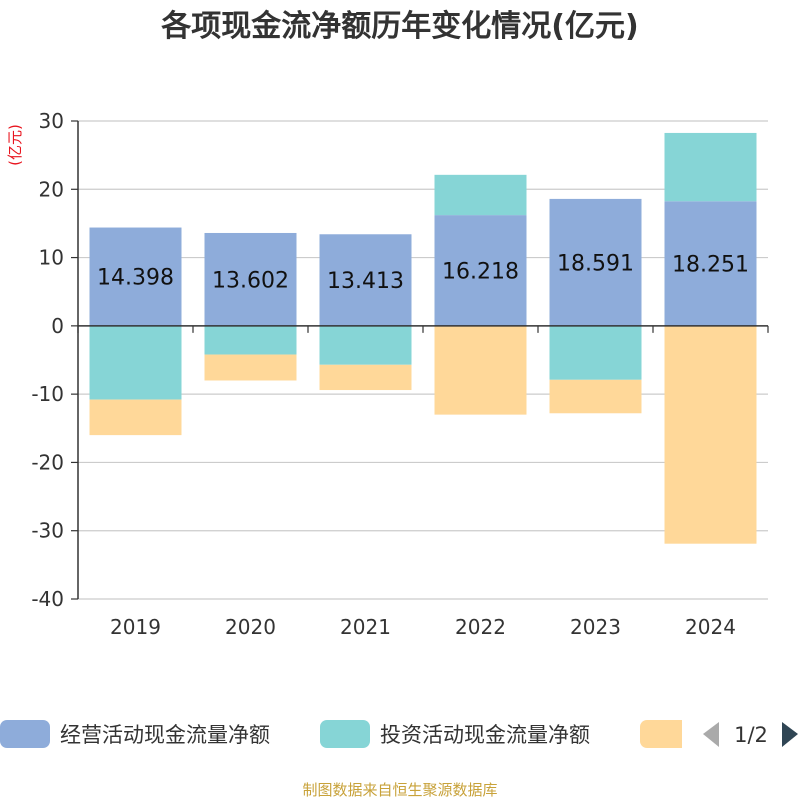  I want to click on data-label-2024: 18.251, so click(710, 265).